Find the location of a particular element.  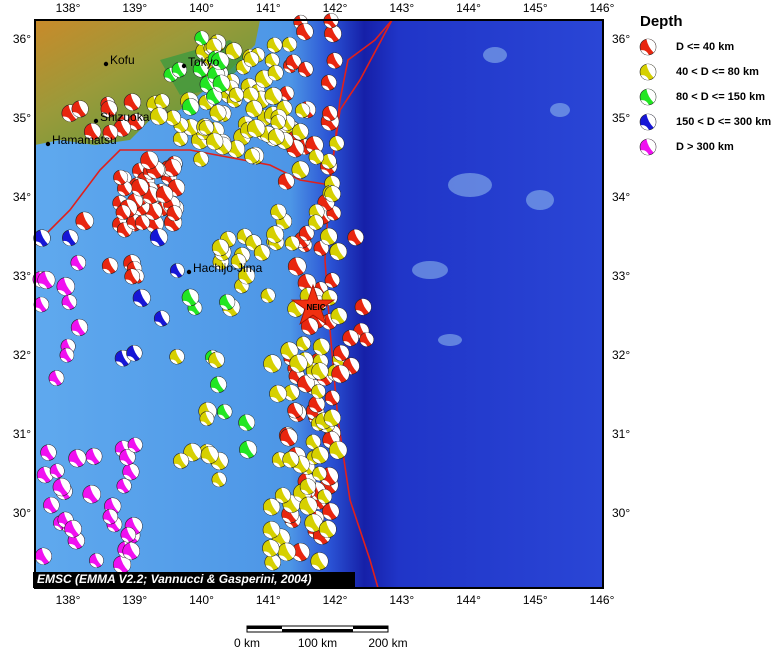

legend-label: 150 < D <= 300 km is located at coordinates (723, 122).